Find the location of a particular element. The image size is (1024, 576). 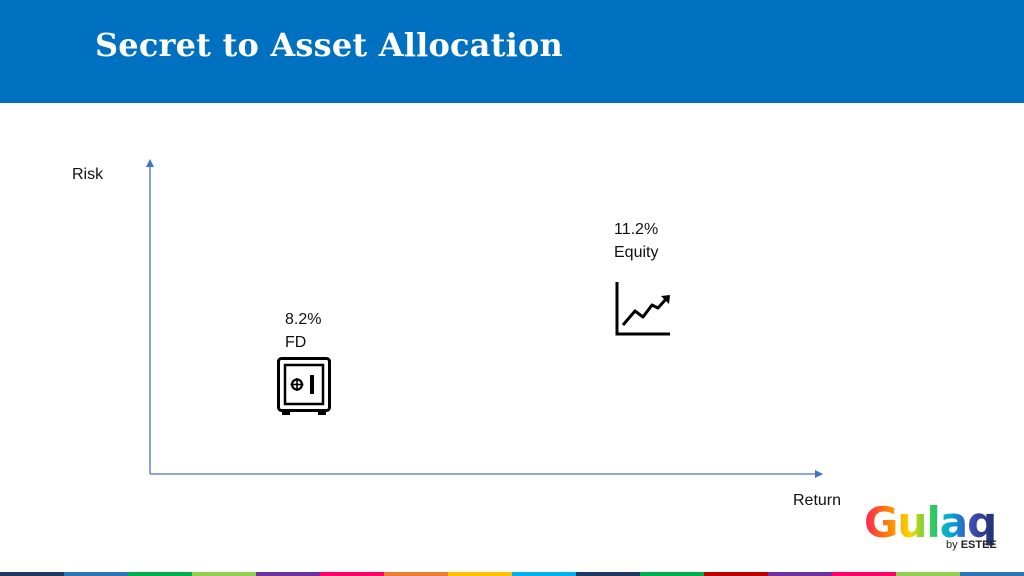

logo-brand: ESTEE is located at coordinates (978, 545).